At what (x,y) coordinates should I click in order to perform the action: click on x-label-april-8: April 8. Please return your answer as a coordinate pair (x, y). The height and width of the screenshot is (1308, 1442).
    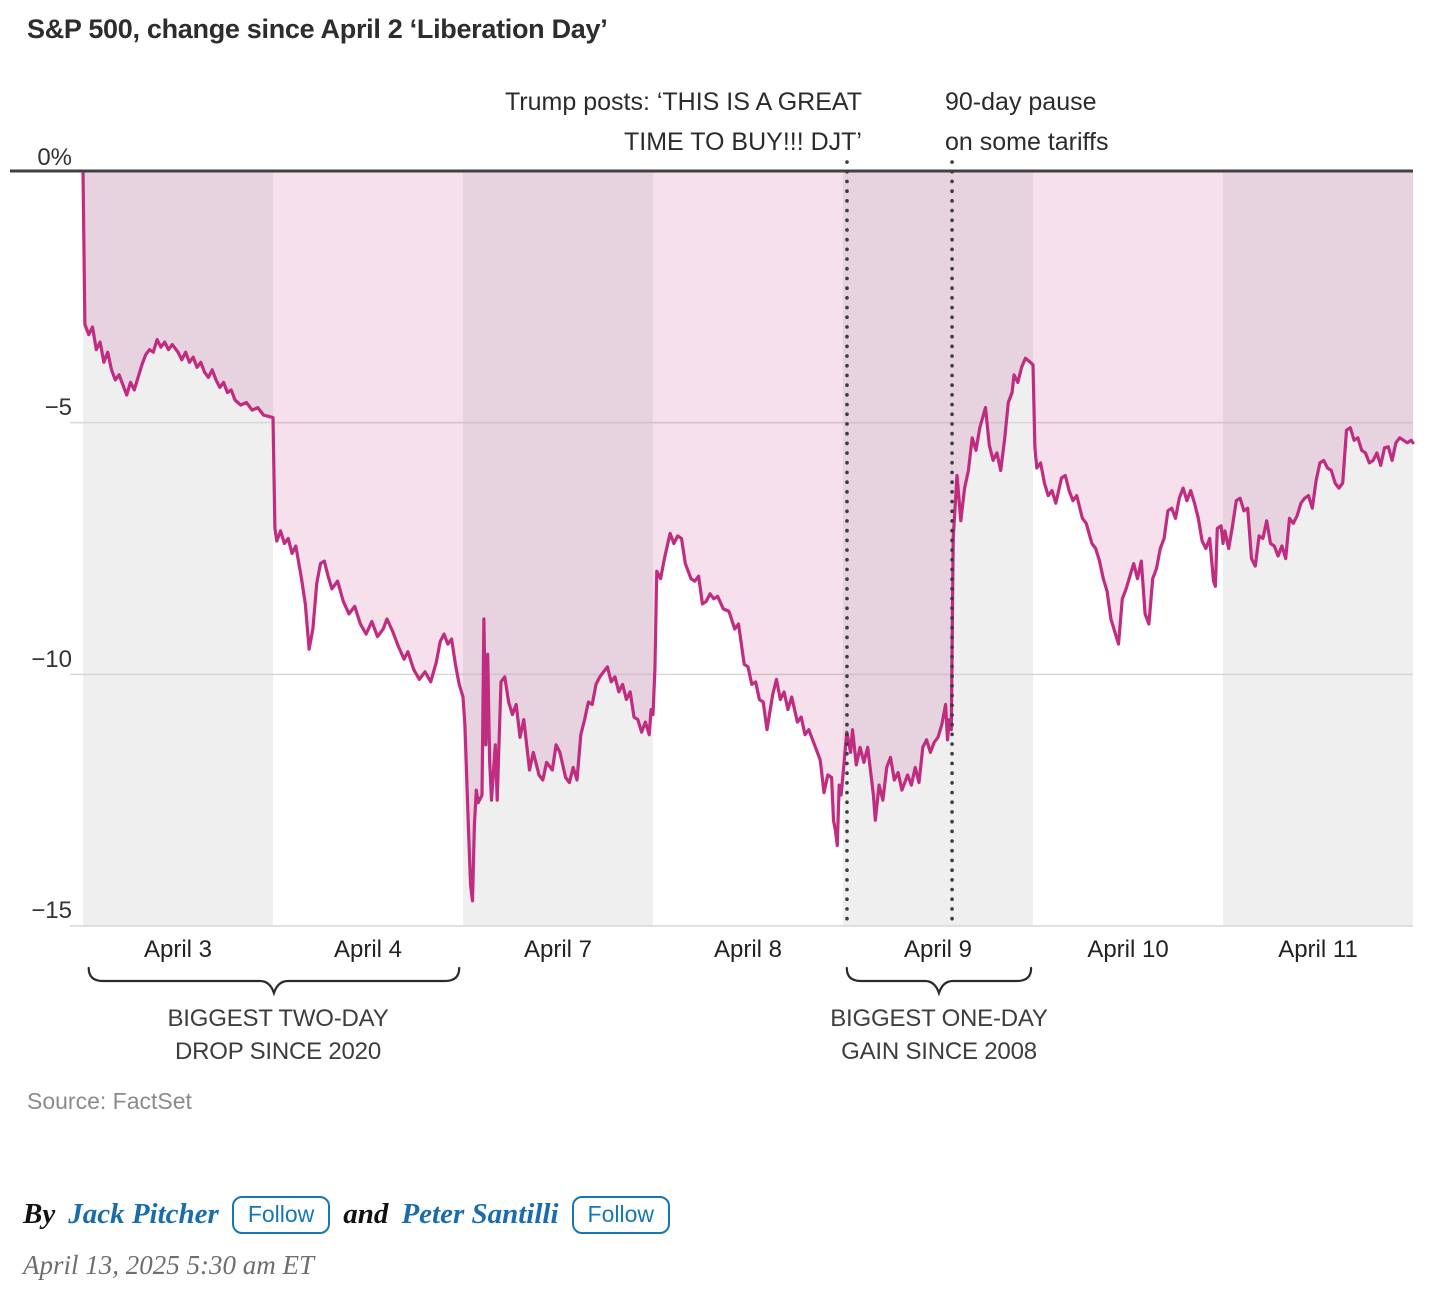
    Looking at the image, I should click on (748, 949).